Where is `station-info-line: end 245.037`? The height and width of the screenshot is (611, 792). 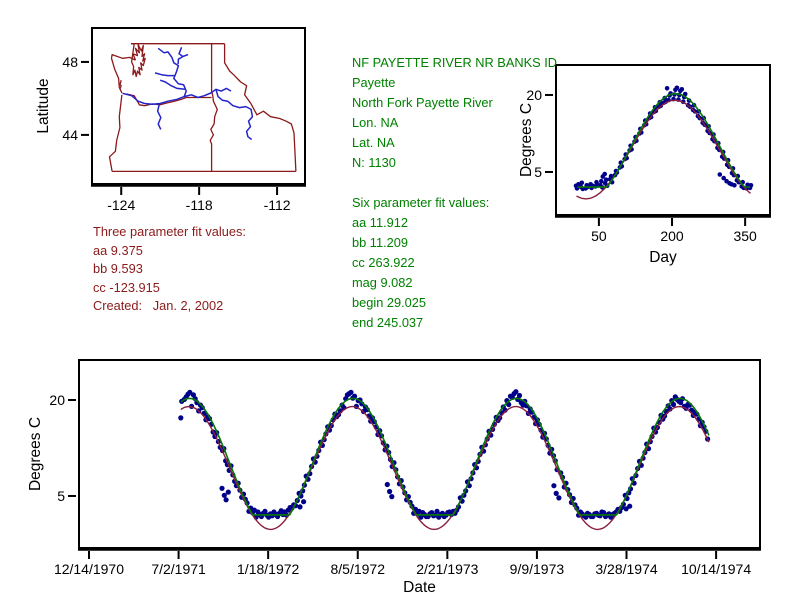
station-info-line: end 245.037 is located at coordinates (388, 322).